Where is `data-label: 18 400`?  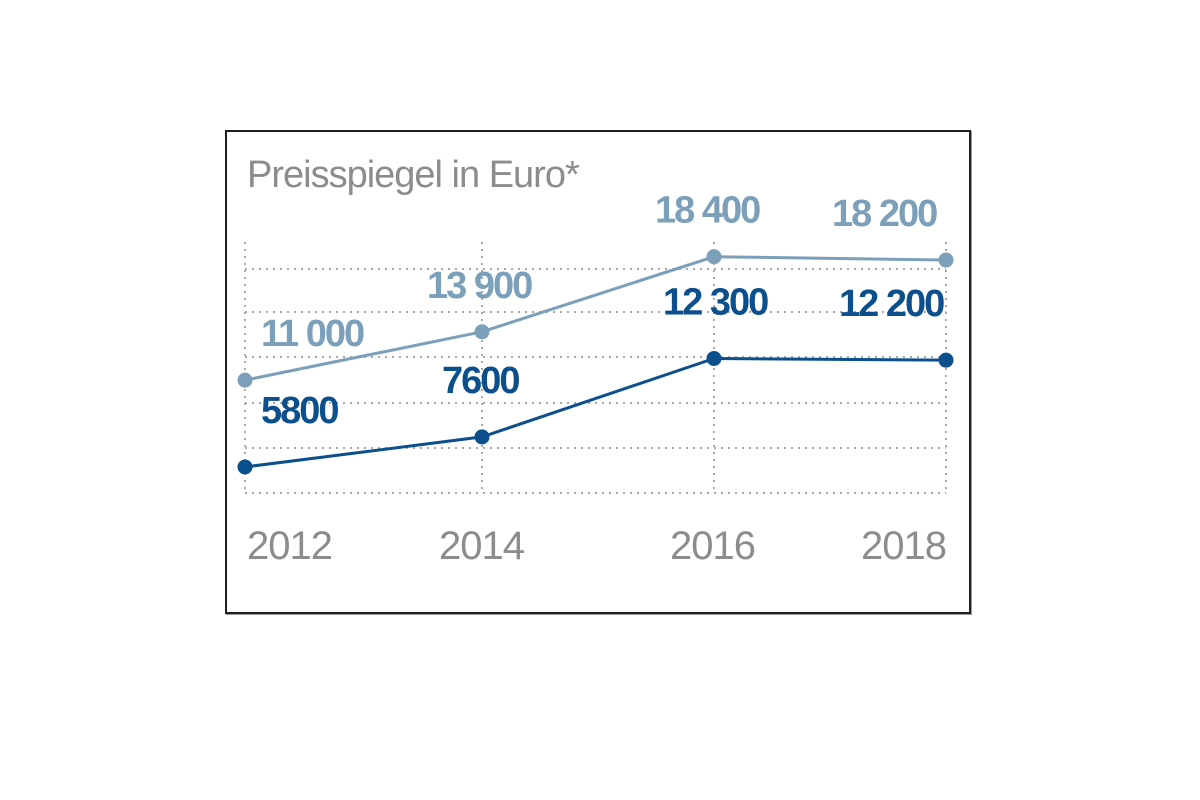 data-label: 18 400 is located at coordinates (707, 211).